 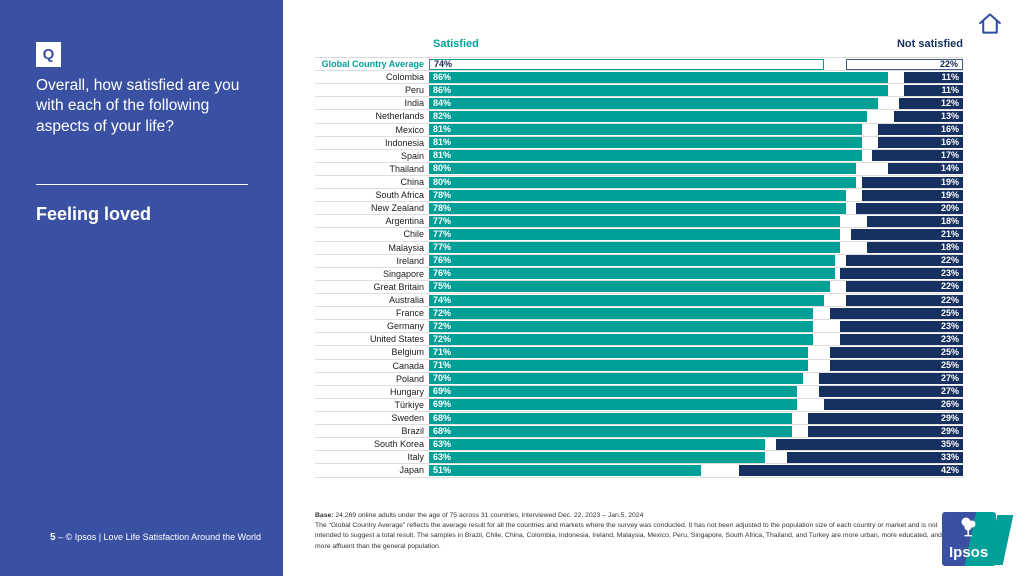 What do you see at coordinates (696, 221) in the screenshot?
I see `bar-track: 77% 18%` at bounding box center [696, 221].